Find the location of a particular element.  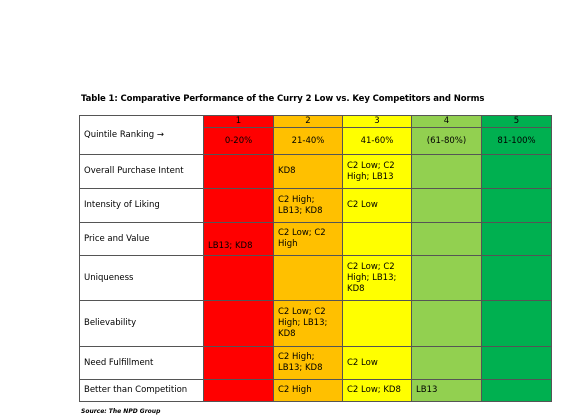

right-arrow-icon: → is located at coordinates (160, 134).